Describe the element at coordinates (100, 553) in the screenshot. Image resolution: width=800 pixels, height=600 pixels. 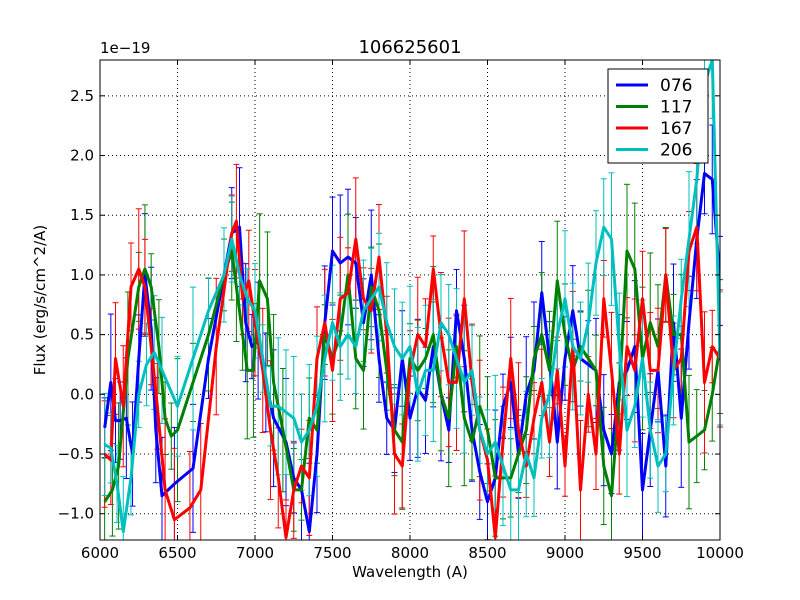
I see `x-tick-label: 6000` at that location.